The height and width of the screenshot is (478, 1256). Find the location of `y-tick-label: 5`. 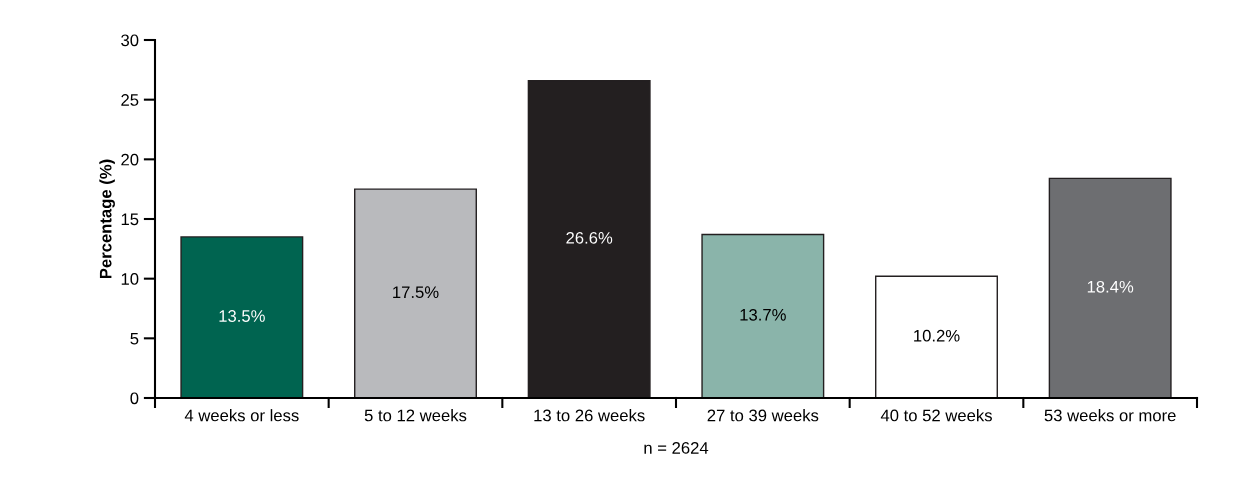

y-tick-label: 5 is located at coordinates (134, 338).